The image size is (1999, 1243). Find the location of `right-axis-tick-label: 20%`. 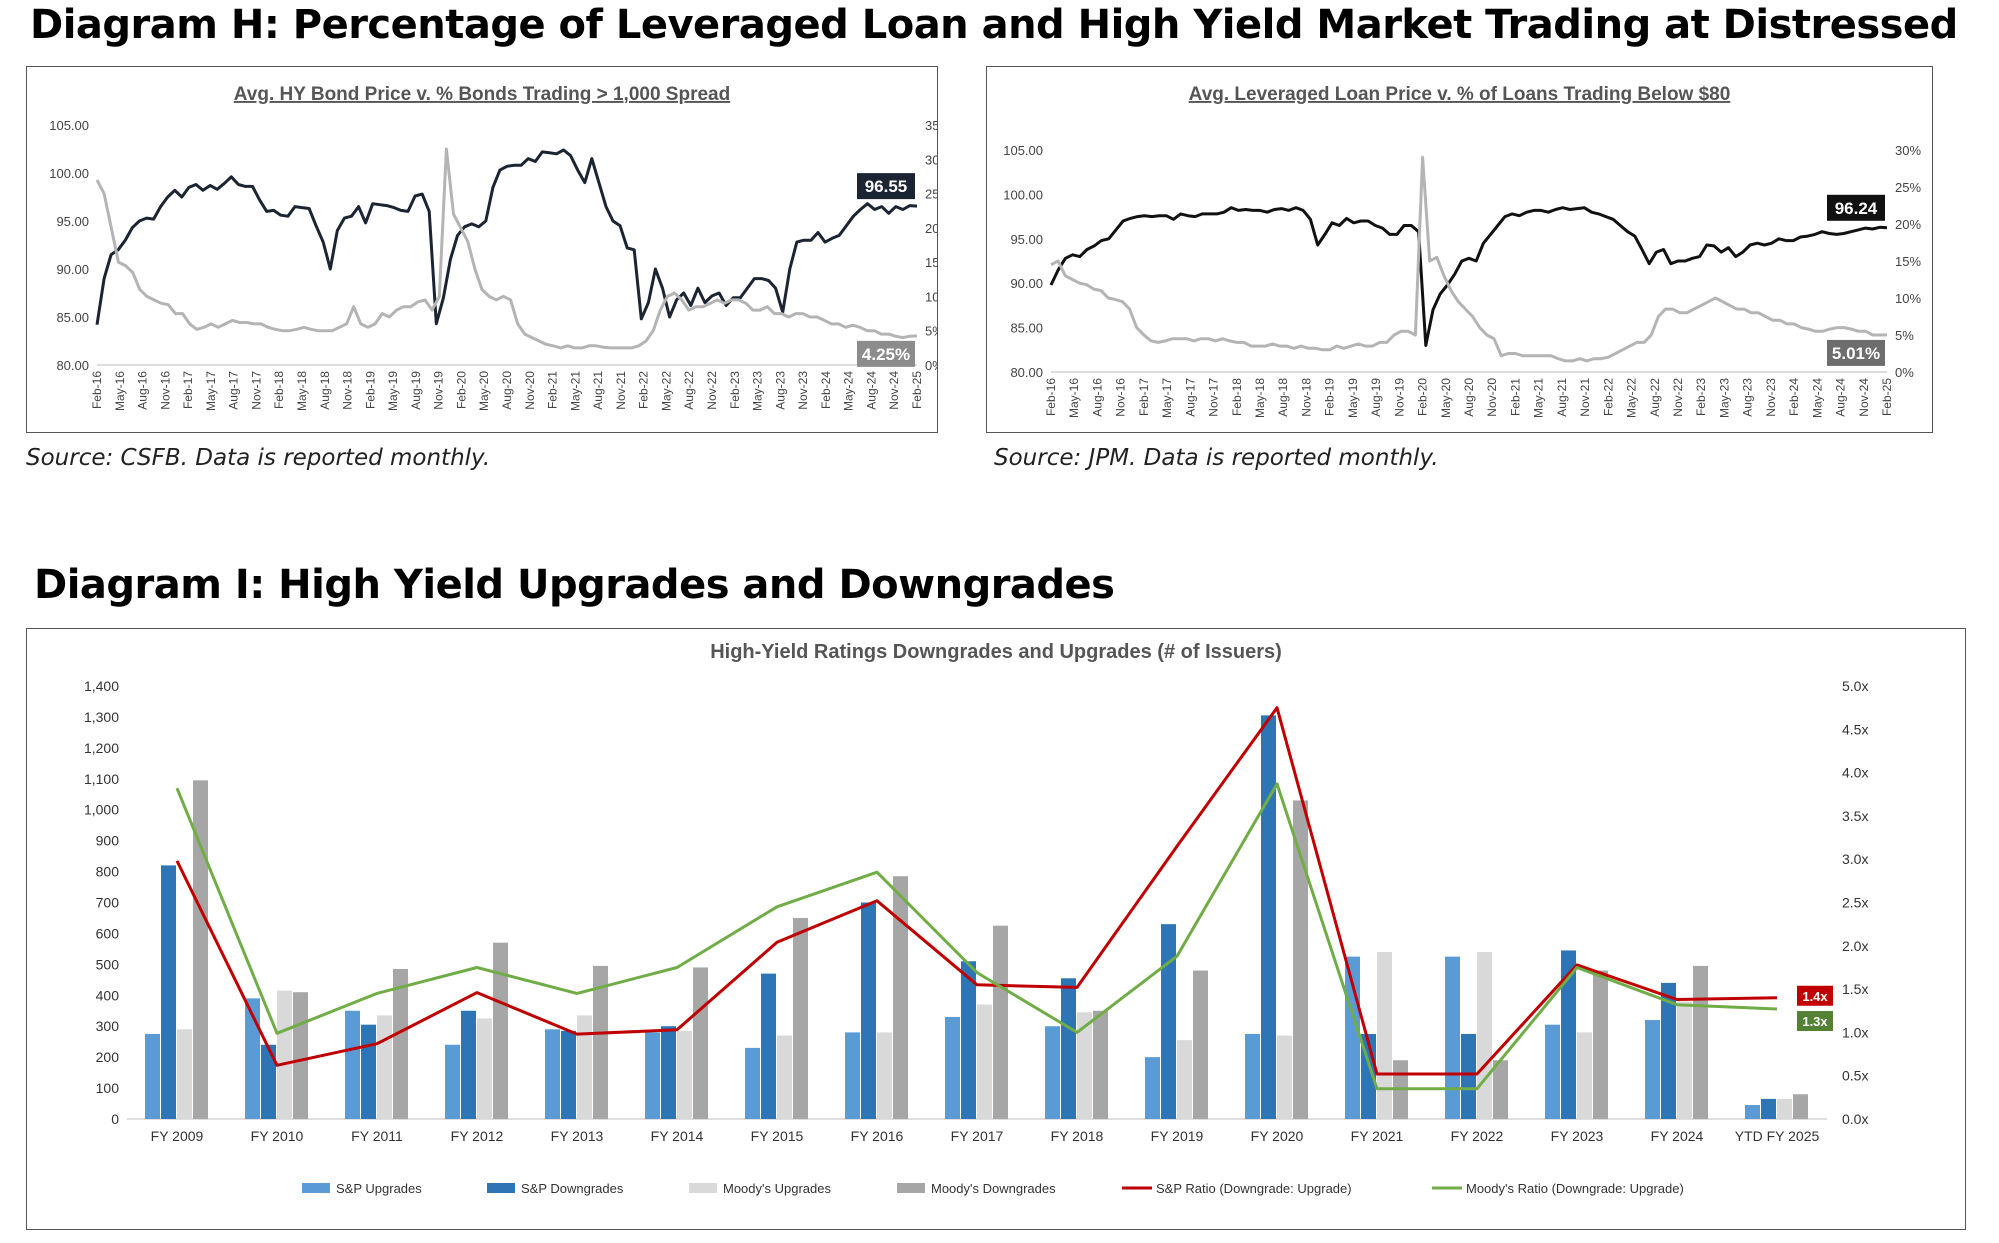

right-axis-tick-label: 20% is located at coordinates (931, 228).